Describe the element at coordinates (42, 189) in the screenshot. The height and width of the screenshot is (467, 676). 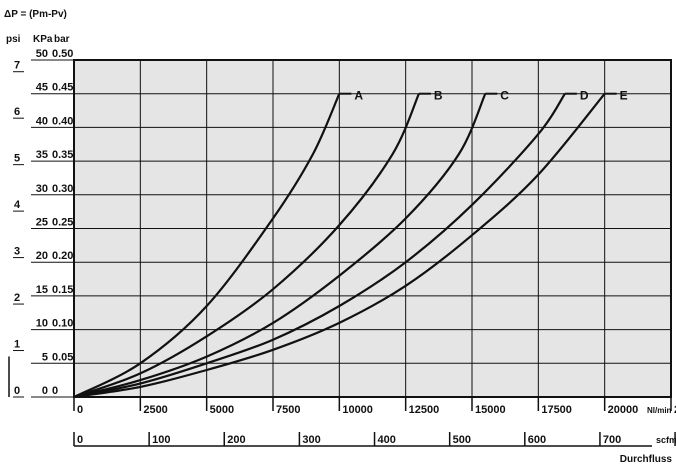
I see `kpa-tick-label: 30` at that location.